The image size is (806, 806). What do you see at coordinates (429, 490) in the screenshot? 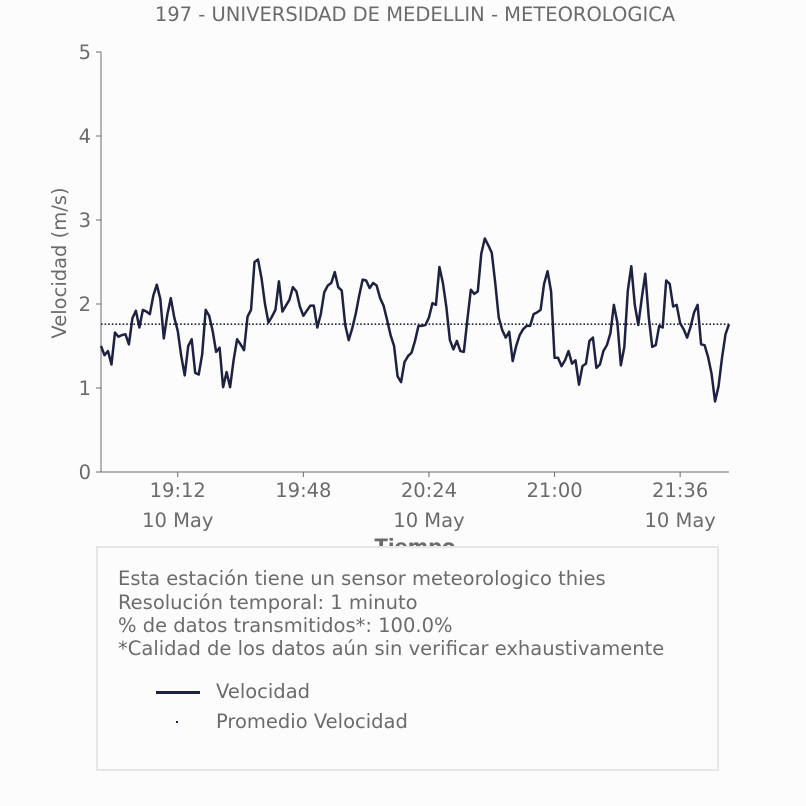
I see `x-tick-label: 20:24` at bounding box center [429, 490].